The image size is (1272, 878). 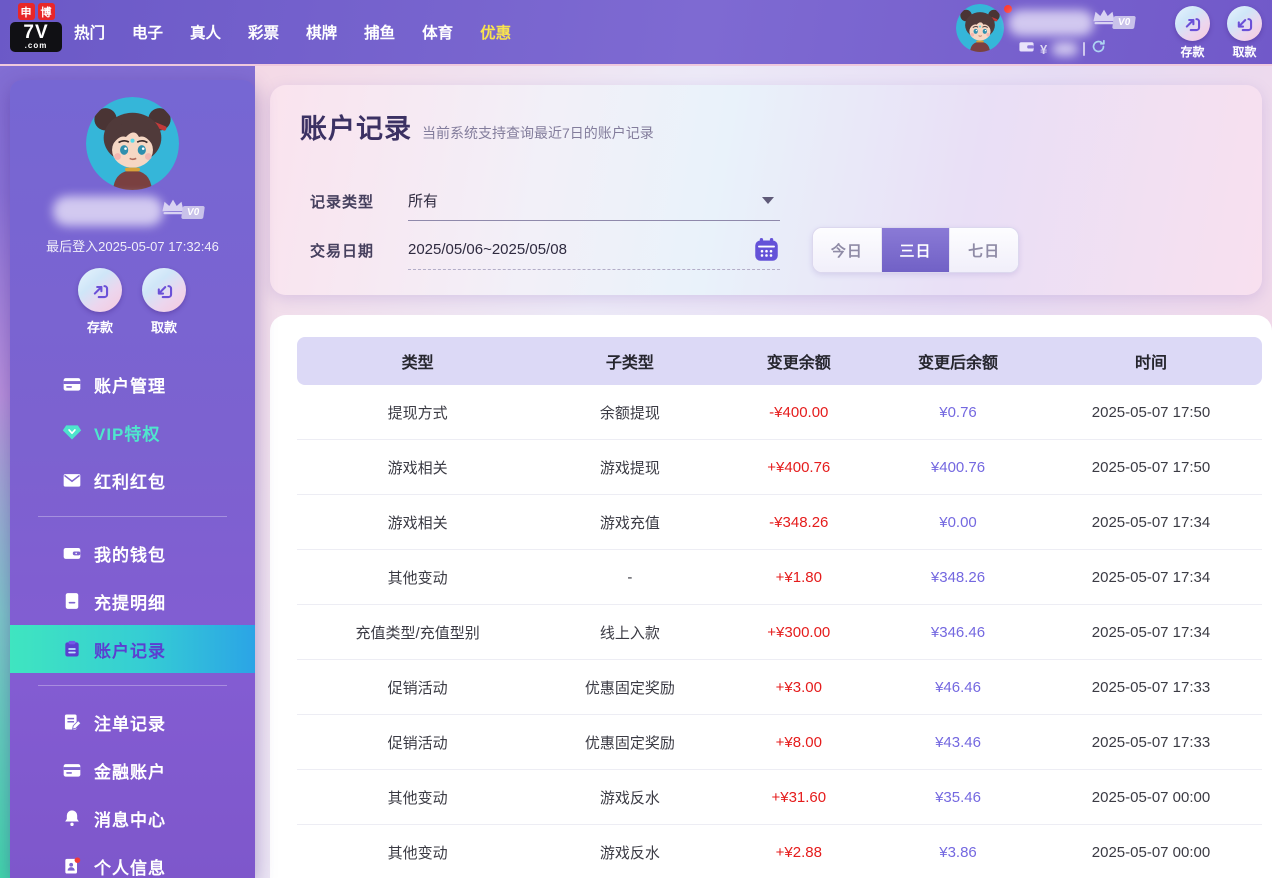 What do you see at coordinates (322, 33) in the screenshot?
I see `topbar-nav-item-4: 棋牌` at bounding box center [322, 33].